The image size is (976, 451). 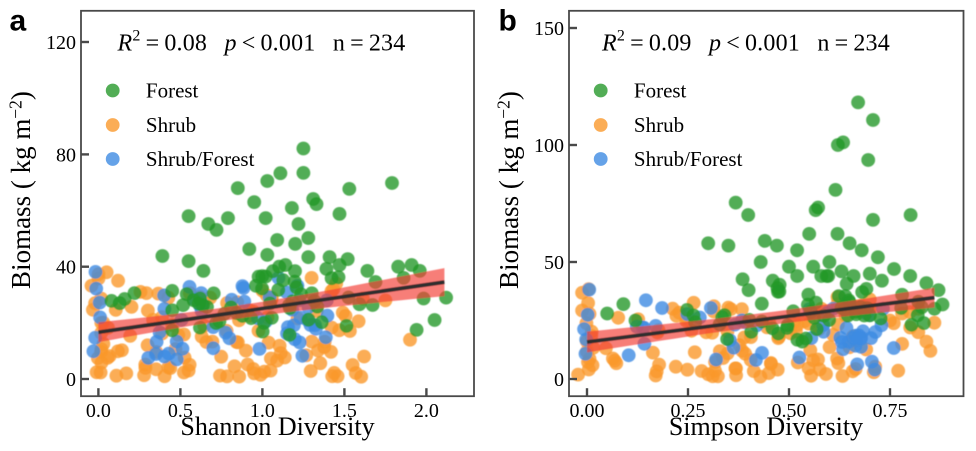 I want to click on svg-text: b, so click(x=508, y=20).